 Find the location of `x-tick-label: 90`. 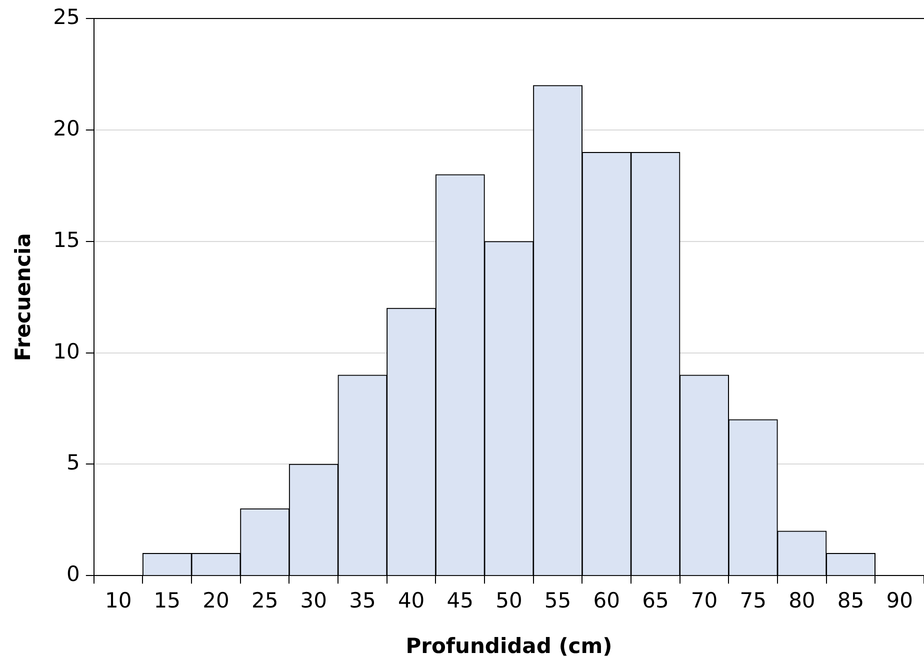

x-tick-label: 90 is located at coordinates (899, 600).